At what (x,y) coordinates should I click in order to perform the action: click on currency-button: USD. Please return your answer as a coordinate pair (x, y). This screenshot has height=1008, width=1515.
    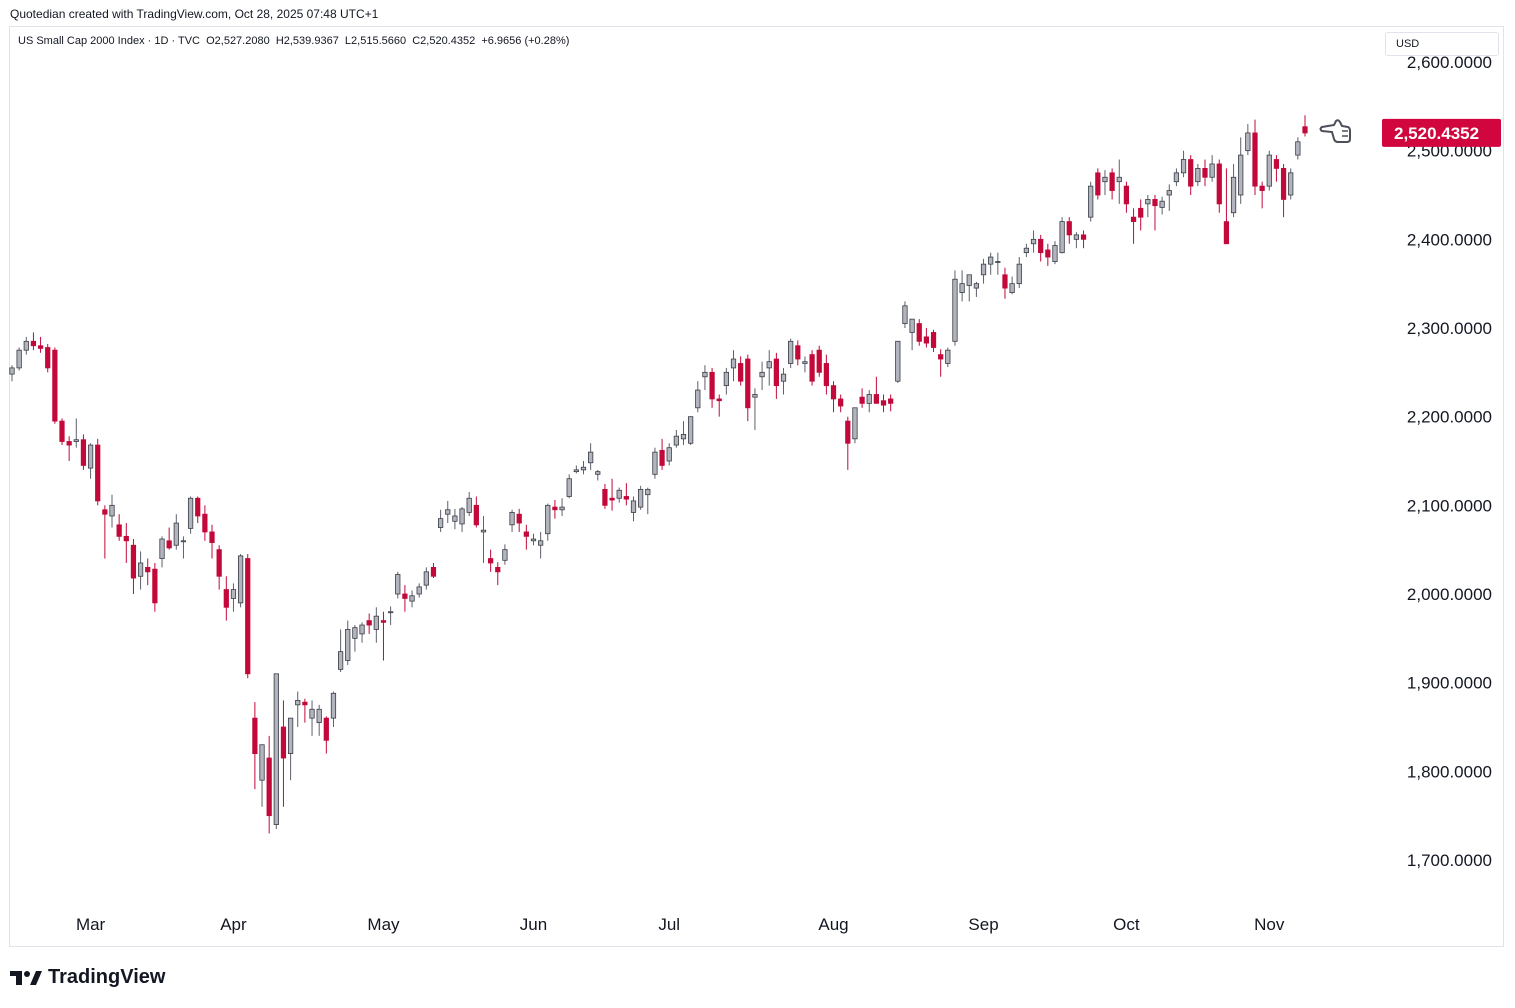
    Looking at the image, I should click on (1442, 44).